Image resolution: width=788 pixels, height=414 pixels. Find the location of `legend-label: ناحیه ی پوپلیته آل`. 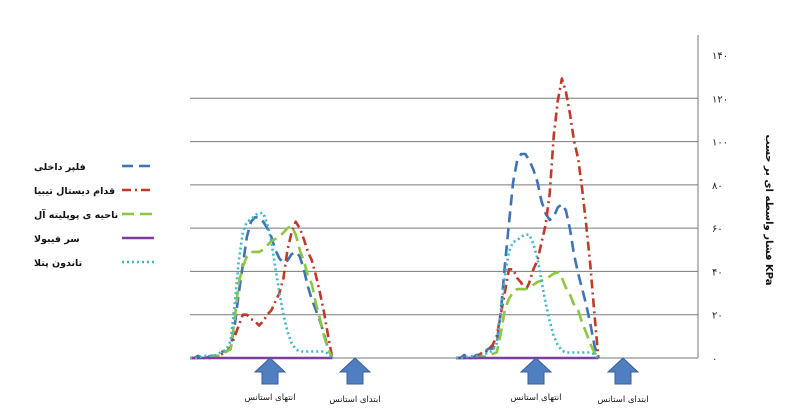

legend-label: ناحیه ی پوپلیته آل is located at coordinates (76, 214).